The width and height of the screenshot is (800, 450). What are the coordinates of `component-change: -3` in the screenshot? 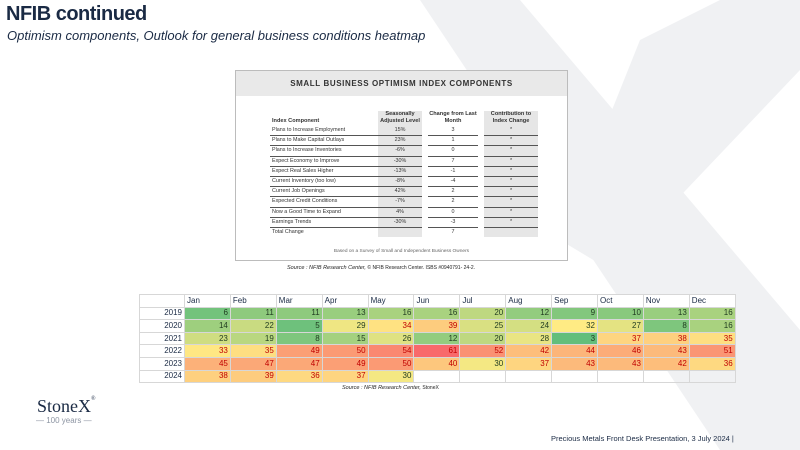 It's located at (453, 222).